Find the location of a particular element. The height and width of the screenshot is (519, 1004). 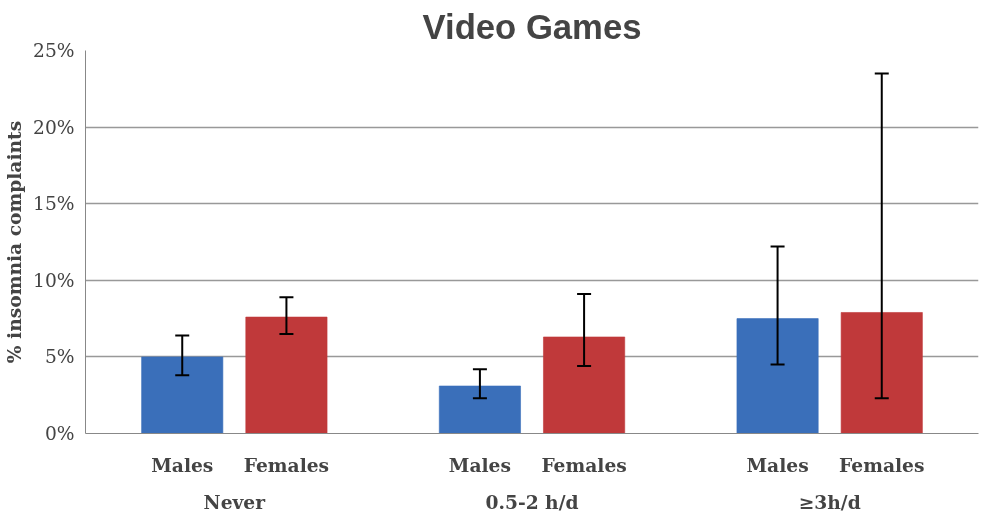

y-tick-label: 10% is located at coordinates (54, 280).